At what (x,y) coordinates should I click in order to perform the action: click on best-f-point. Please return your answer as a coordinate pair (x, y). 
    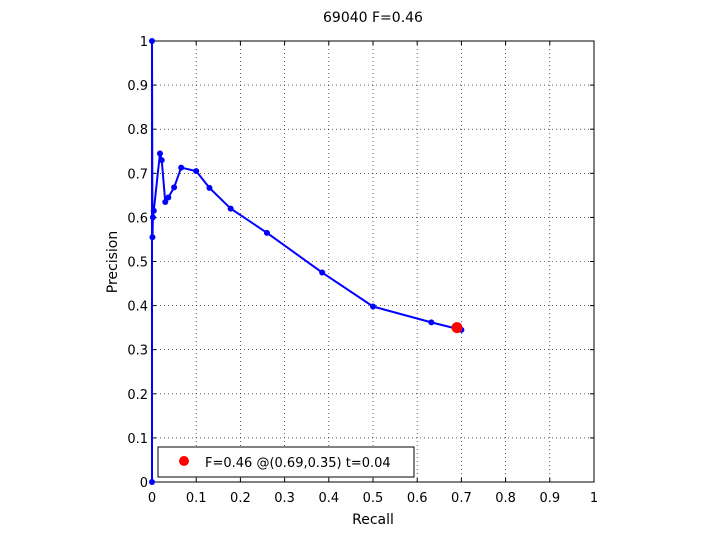
    Looking at the image, I should click on (457, 328).